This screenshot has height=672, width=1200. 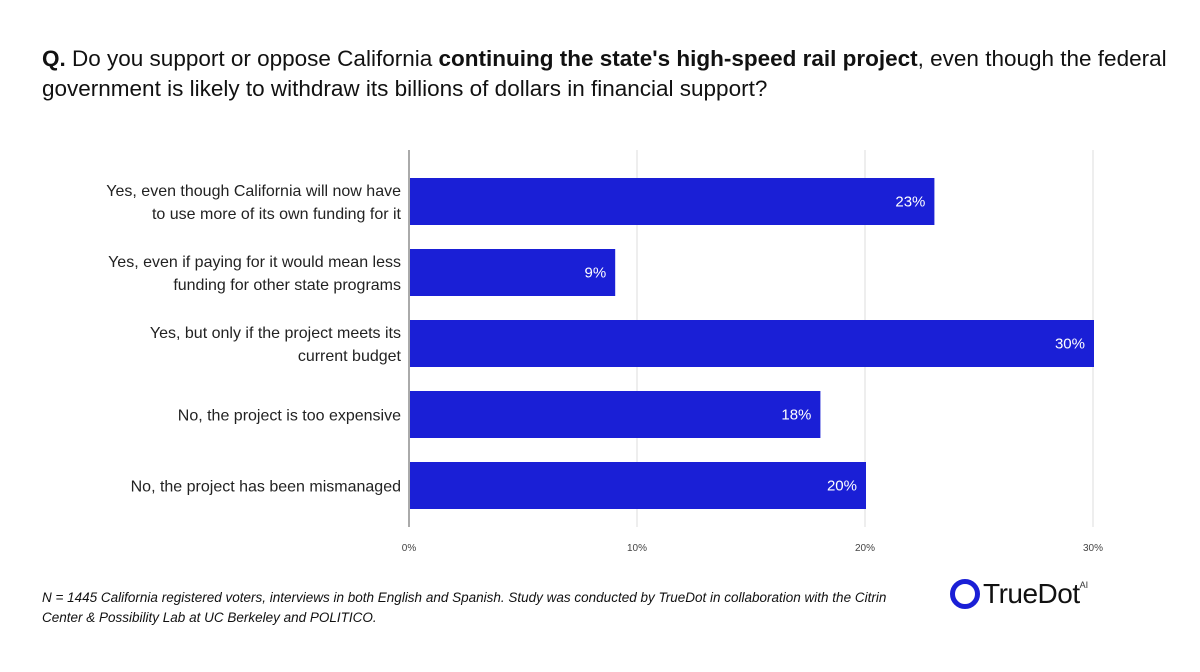 I want to click on truedot-logo: TrueDot AI, so click(x=1019, y=594).